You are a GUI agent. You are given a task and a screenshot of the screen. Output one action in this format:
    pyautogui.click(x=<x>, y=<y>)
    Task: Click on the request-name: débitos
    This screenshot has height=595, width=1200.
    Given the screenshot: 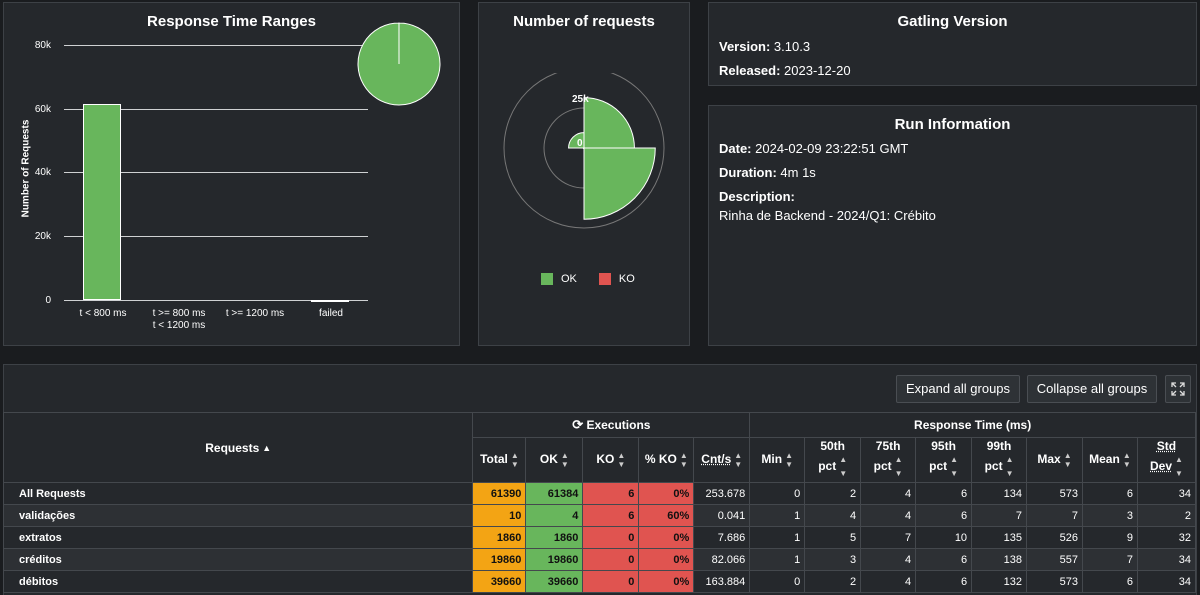 What is the action you would take?
    pyautogui.click(x=238, y=581)
    